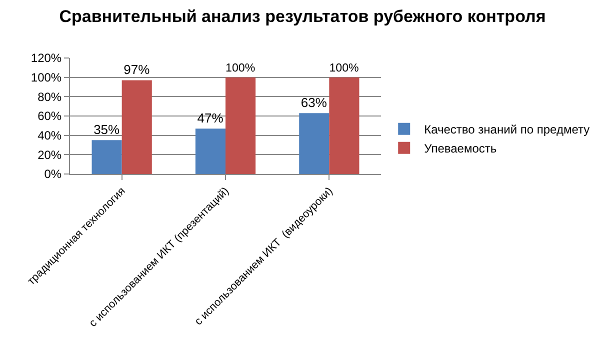 This screenshot has width=605, height=340. What do you see at coordinates (107, 130) in the screenshot?
I see `data-label: 35%` at bounding box center [107, 130].